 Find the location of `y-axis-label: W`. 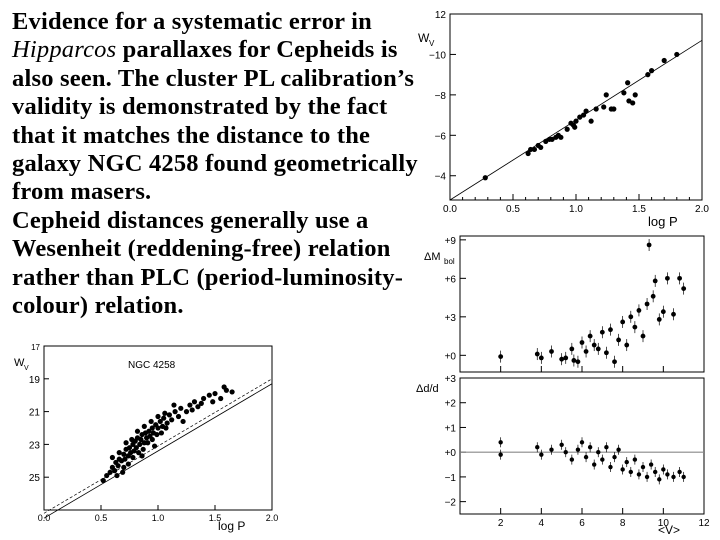

y-axis-label: W is located at coordinates (424, 38).